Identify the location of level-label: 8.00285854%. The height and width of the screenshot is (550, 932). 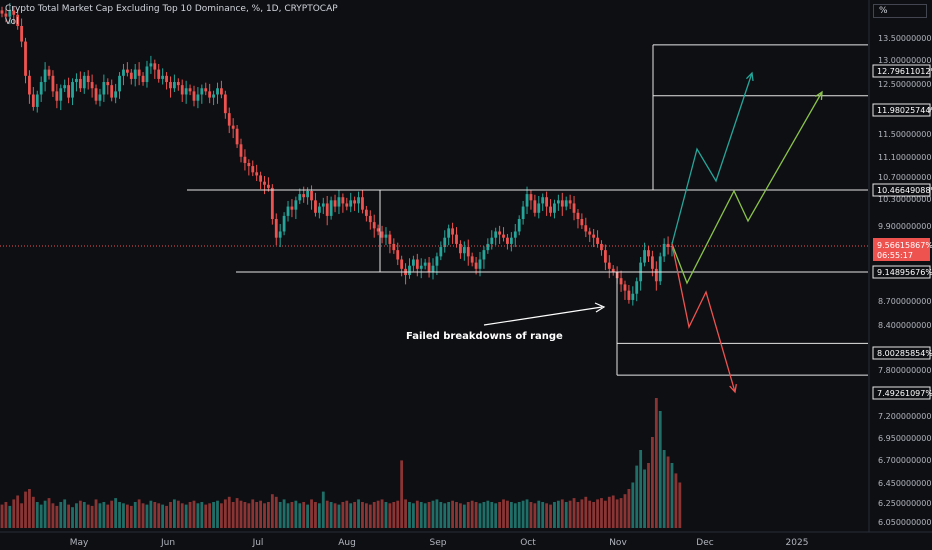
(904, 353).